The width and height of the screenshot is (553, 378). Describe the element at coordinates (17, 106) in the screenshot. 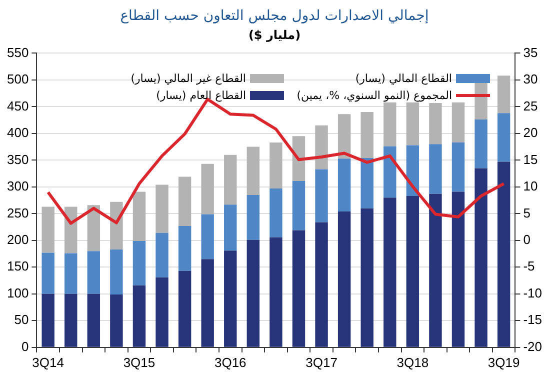

I see `y-tick-label: 450` at that location.